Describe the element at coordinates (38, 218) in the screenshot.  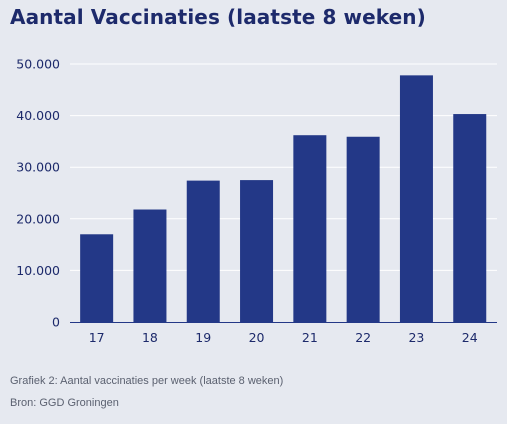
I see `y-tick-label: 20.000` at that location.